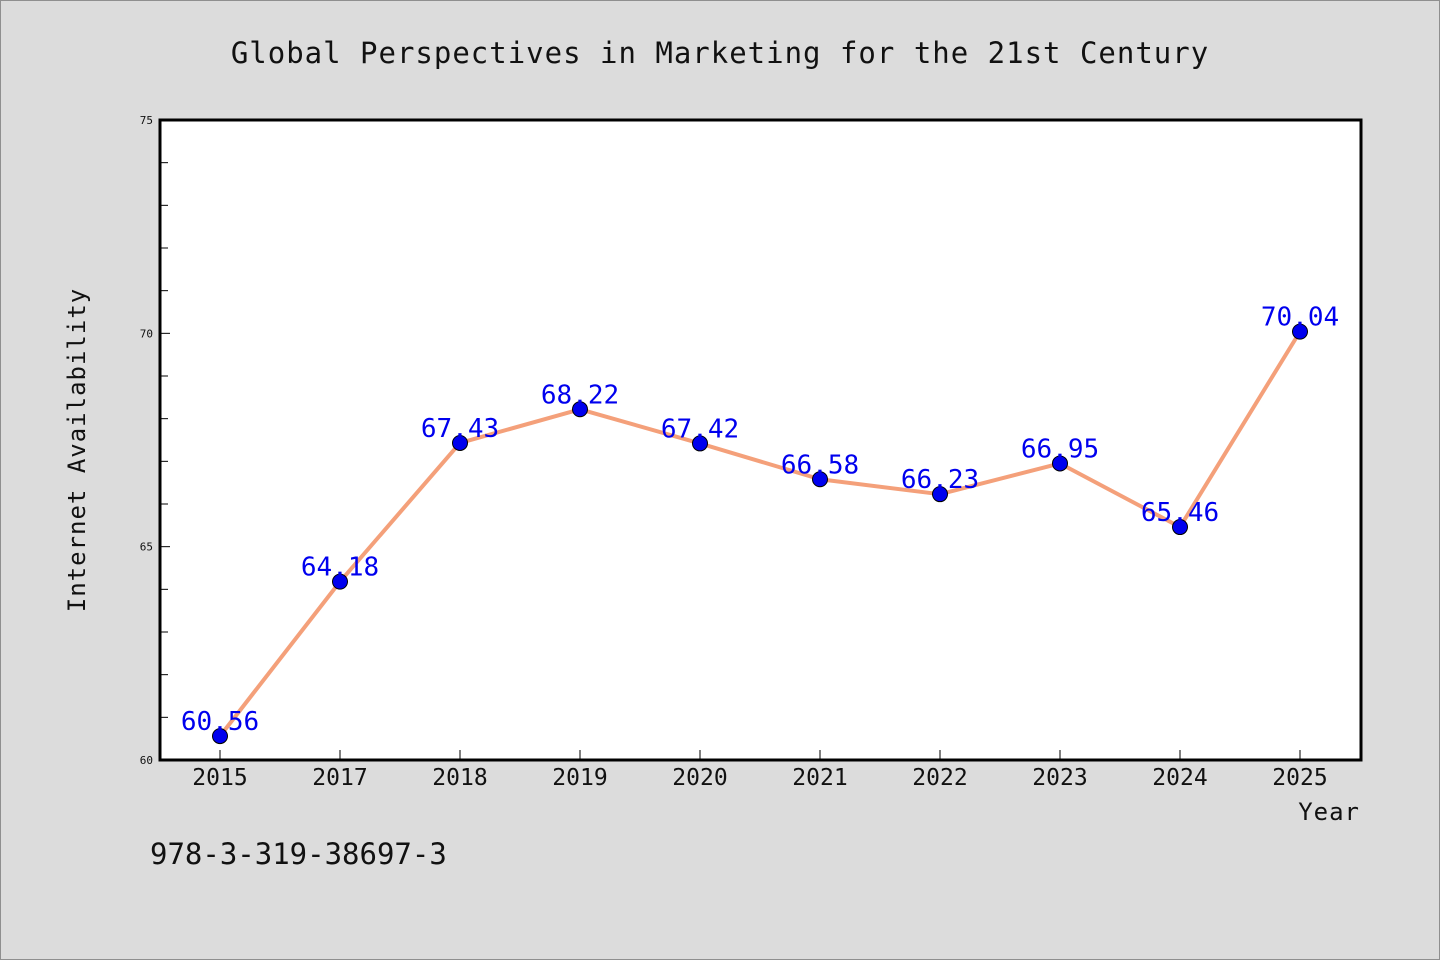 This screenshot has height=960, width=1440. What do you see at coordinates (146, 760) in the screenshot?
I see `y-tick-label: 60` at bounding box center [146, 760].